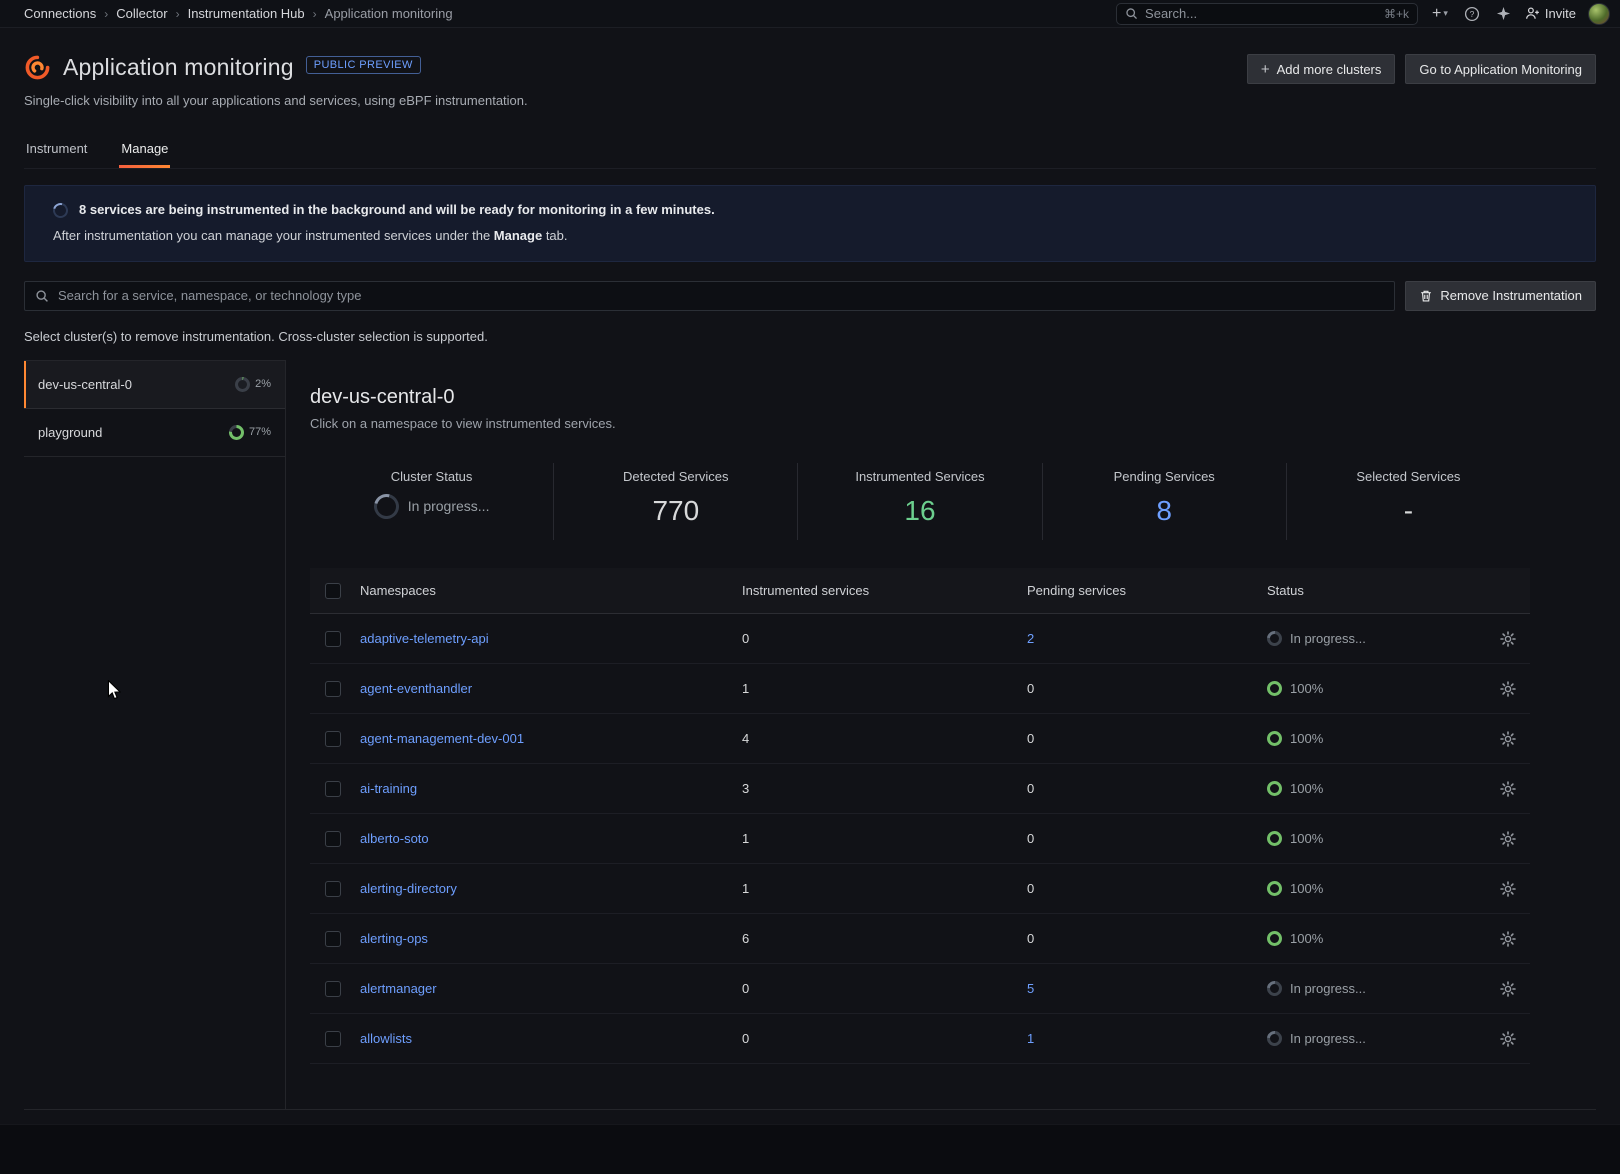  Describe the element at coordinates (424, 639) in the screenshot. I see `namespace-link: adaptive-telemetry-api` at that location.